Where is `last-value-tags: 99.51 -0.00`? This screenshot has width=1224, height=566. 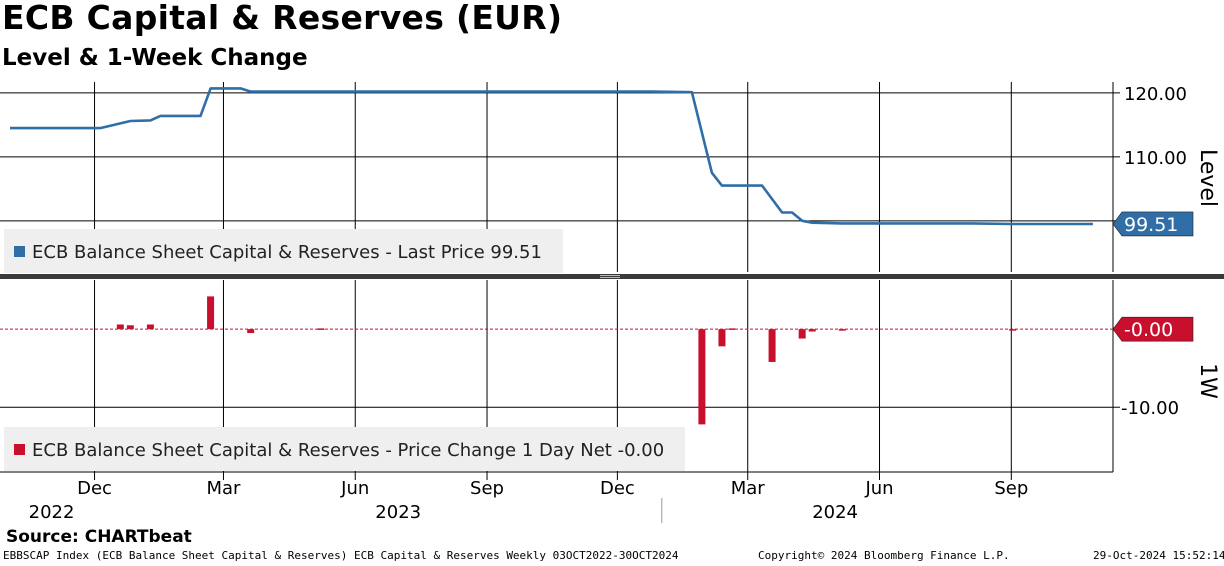 last-value-tags: 99.51 -0.00 is located at coordinates (1153, 276).